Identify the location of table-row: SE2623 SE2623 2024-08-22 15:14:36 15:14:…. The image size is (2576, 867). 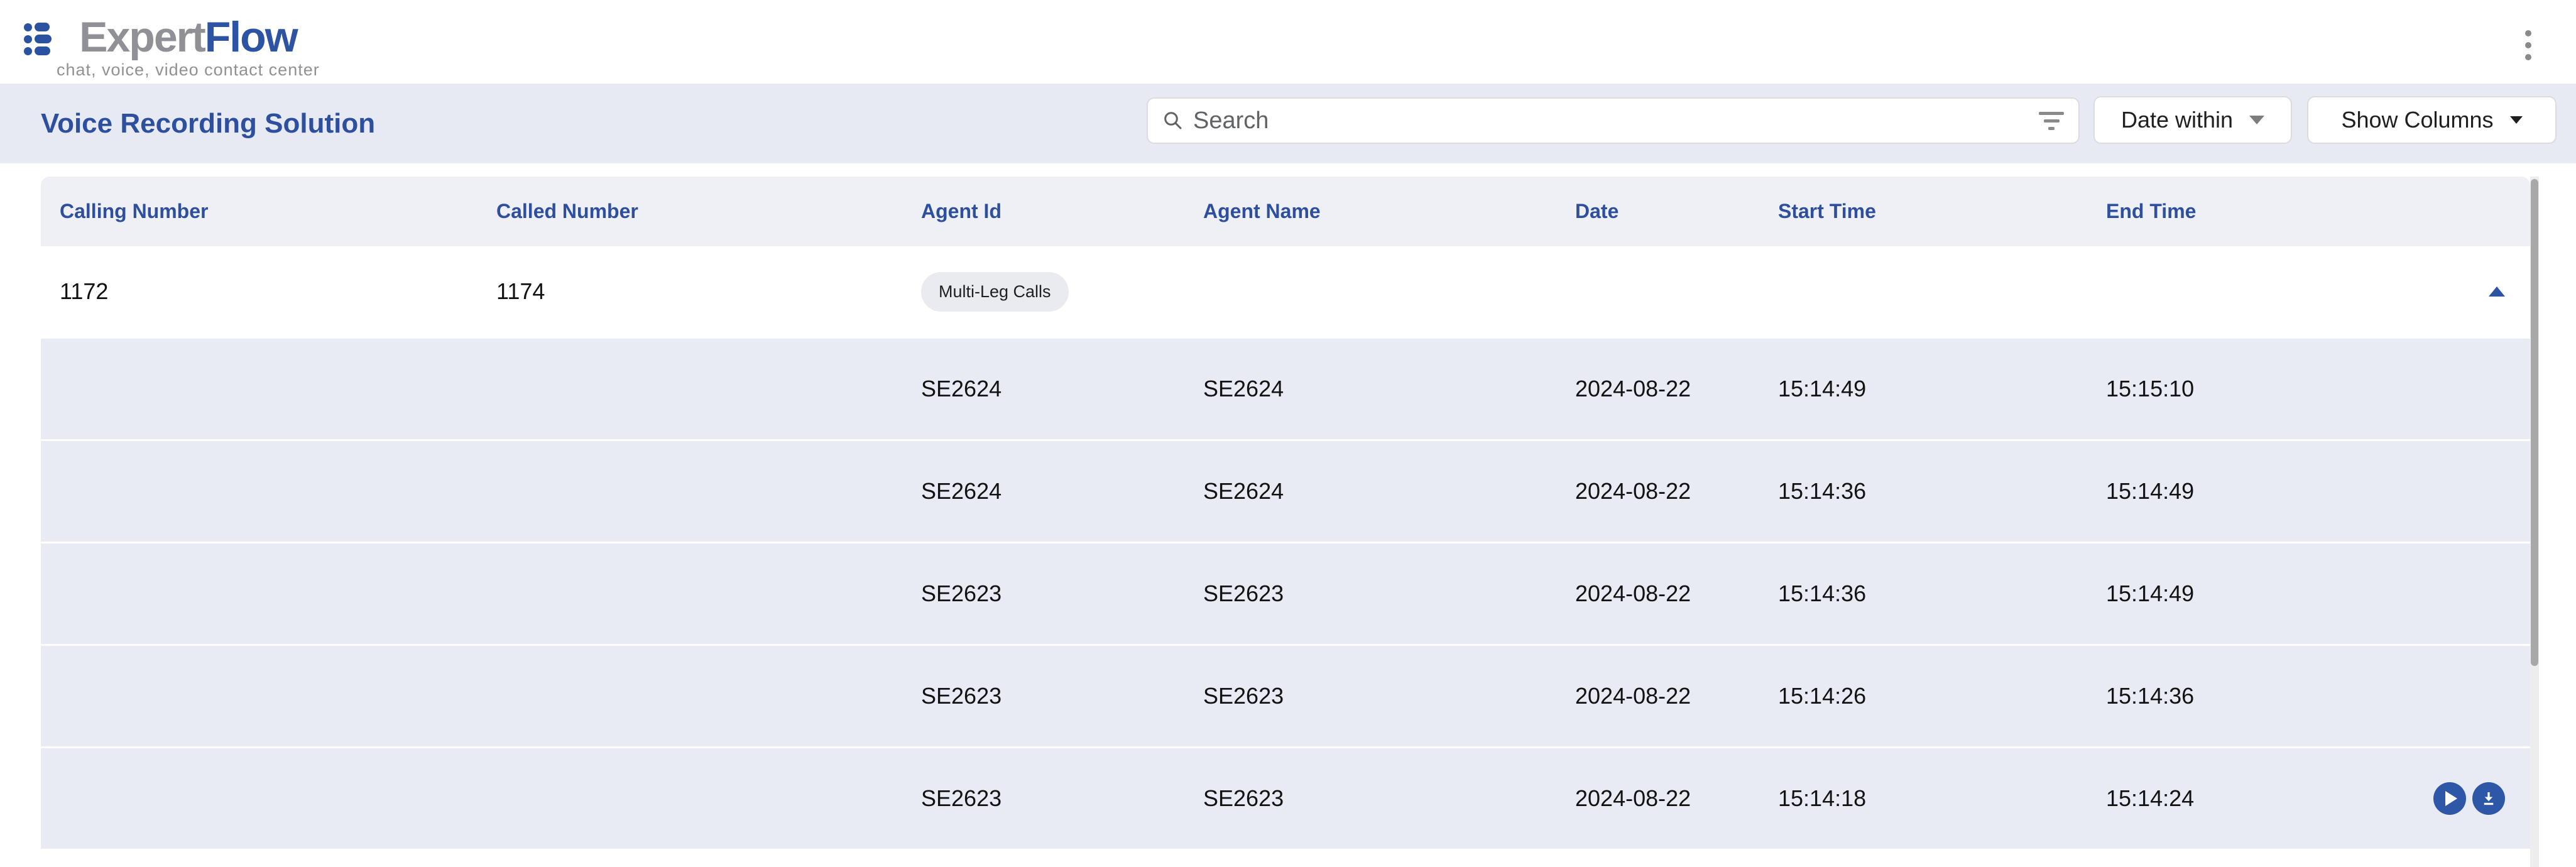
(1285, 593).